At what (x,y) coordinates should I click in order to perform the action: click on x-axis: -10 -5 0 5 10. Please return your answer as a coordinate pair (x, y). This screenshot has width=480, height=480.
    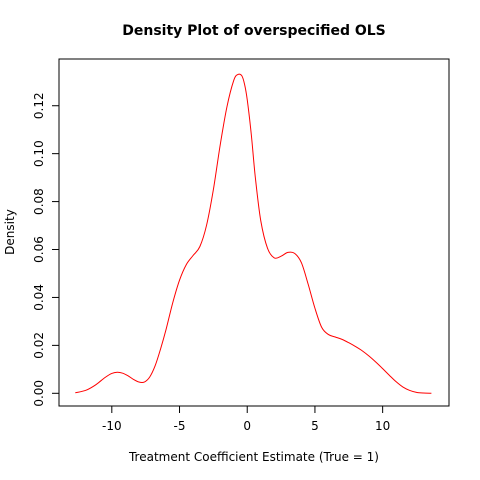
    Looking at the image, I should click on (246, 419).